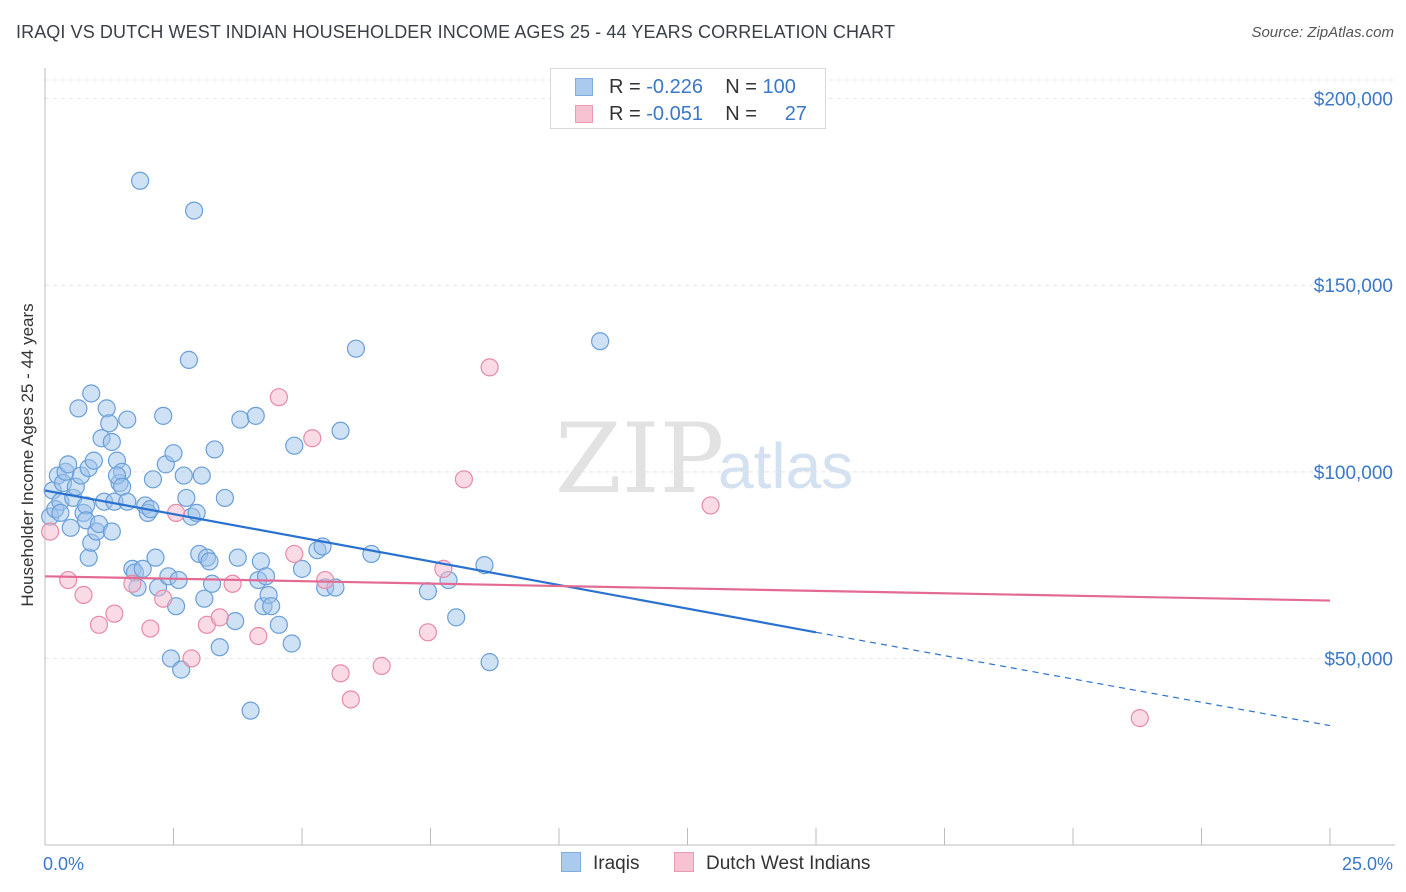 This screenshot has width=1406, height=892. What do you see at coordinates (674, 114) in the screenshot?
I see `legend-r-value: -0.051` at bounding box center [674, 114].